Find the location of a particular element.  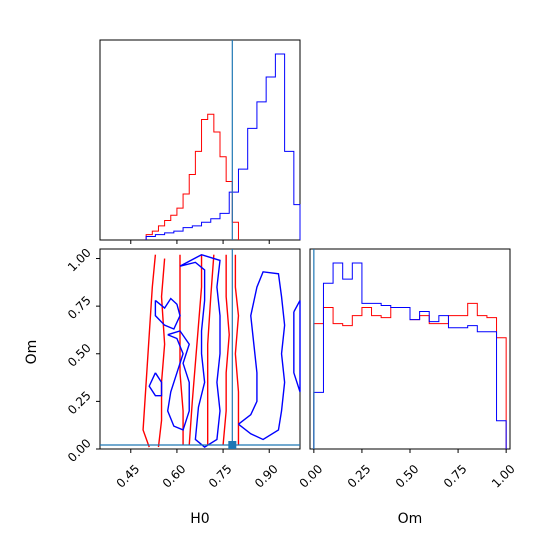

om-histogram-series is located at coordinates (410, 355).